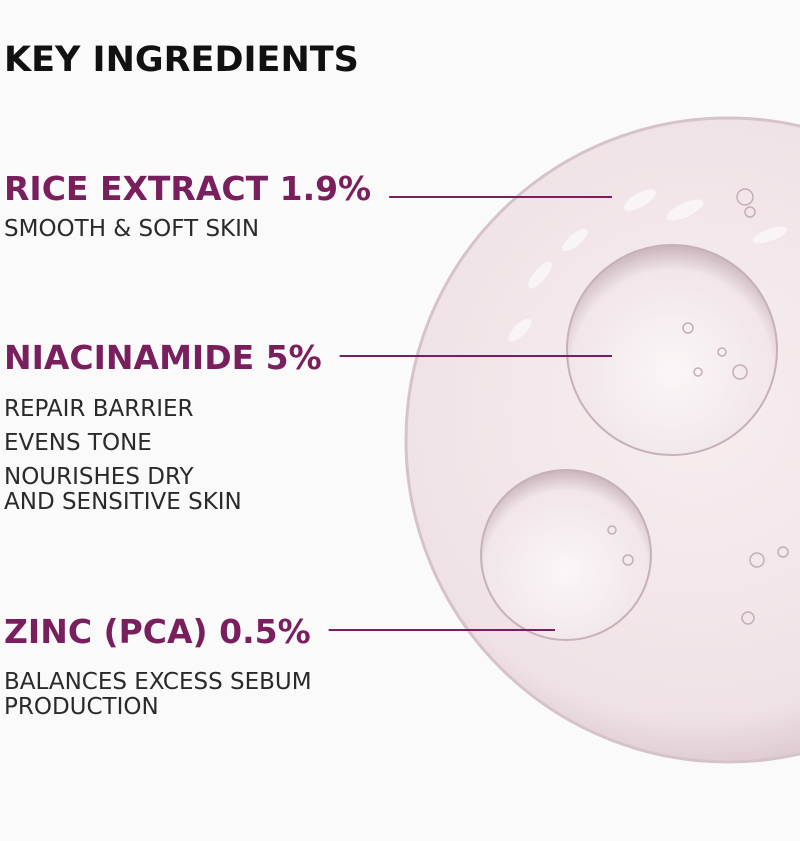 The width and height of the screenshot is (800, 841). I want to click on benefit: EVENS TONE, so click(78, 443).